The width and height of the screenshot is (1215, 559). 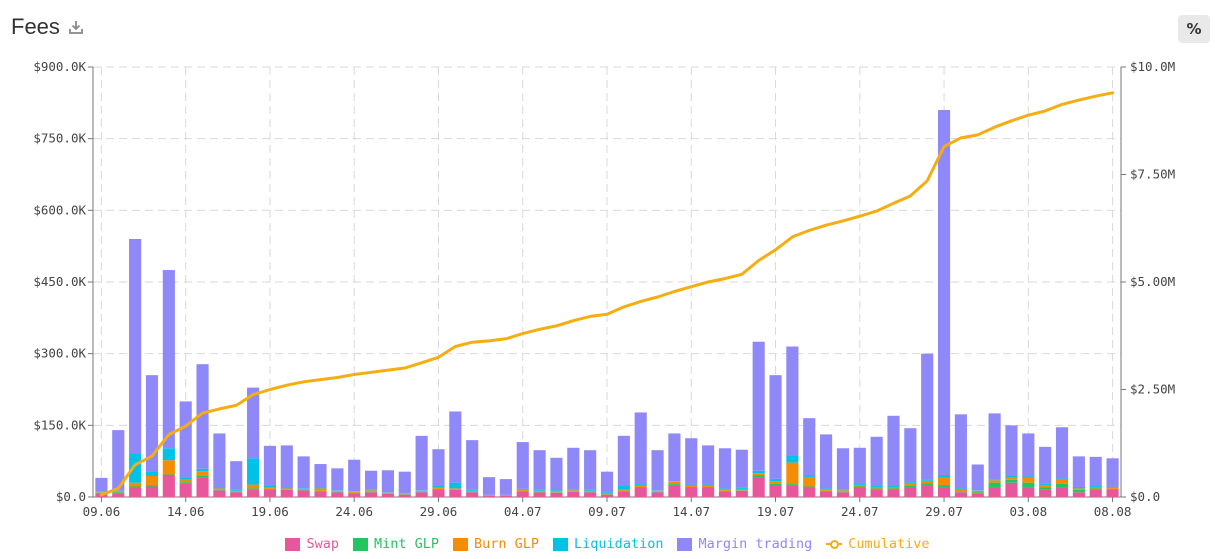 I want to click on y-right-tick-label: $5.00M, so click(x=1152, y=281).